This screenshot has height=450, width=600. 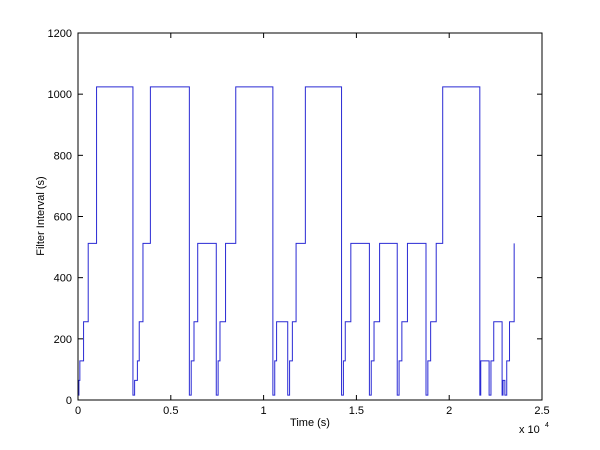 What do you see at coordinates (264, 411) in the screenshot?
I see `x-tick-label: 1` at bounding box center [264, 411].